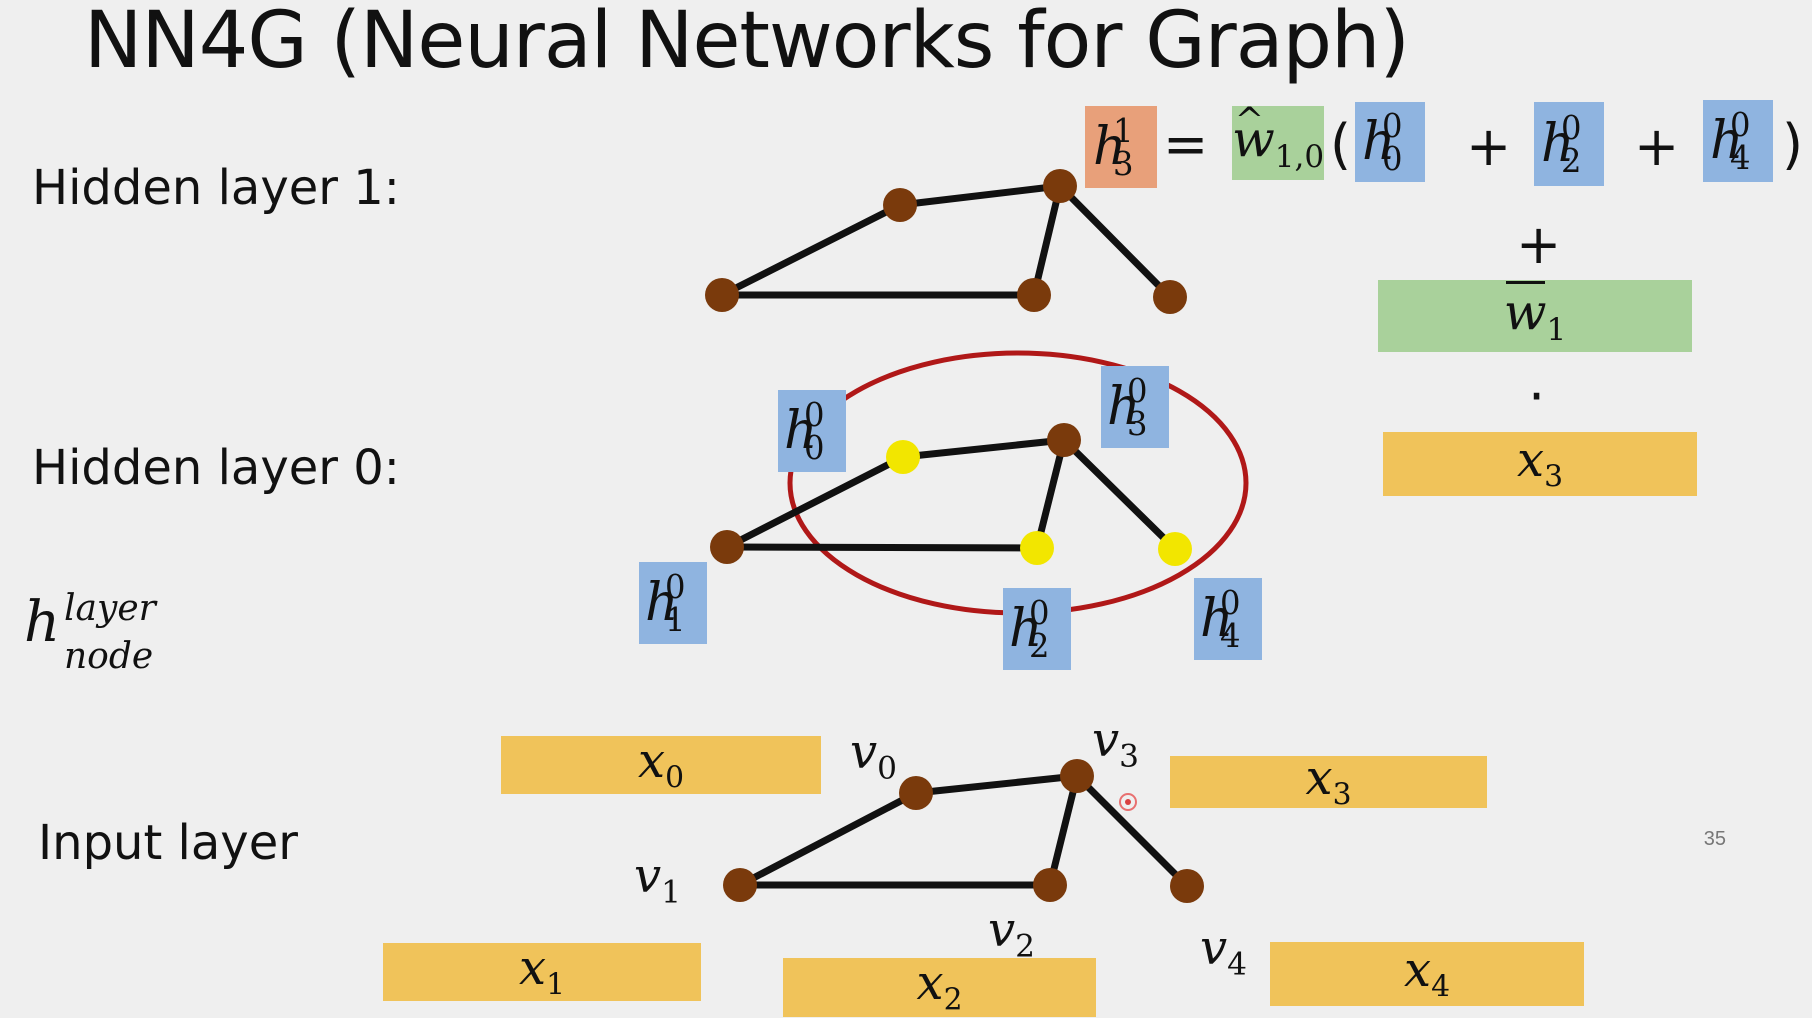  I want to click on eq-x3-box: x3, so click(1540, 464).